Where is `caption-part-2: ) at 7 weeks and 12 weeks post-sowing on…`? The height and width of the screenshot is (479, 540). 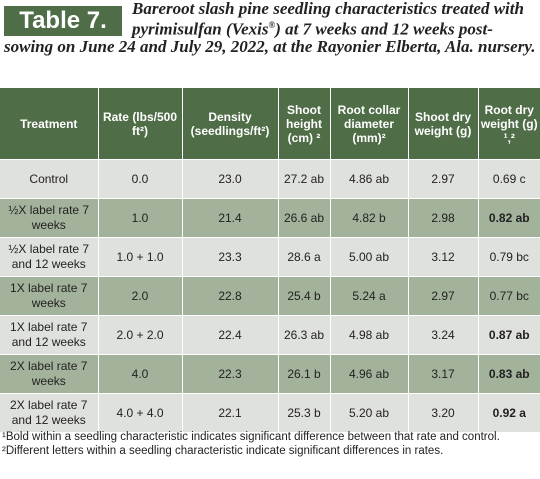 caption-part-2: ) at 7 weeks and 12 weeks post-sowing on… is located at coordinates (270, 37).